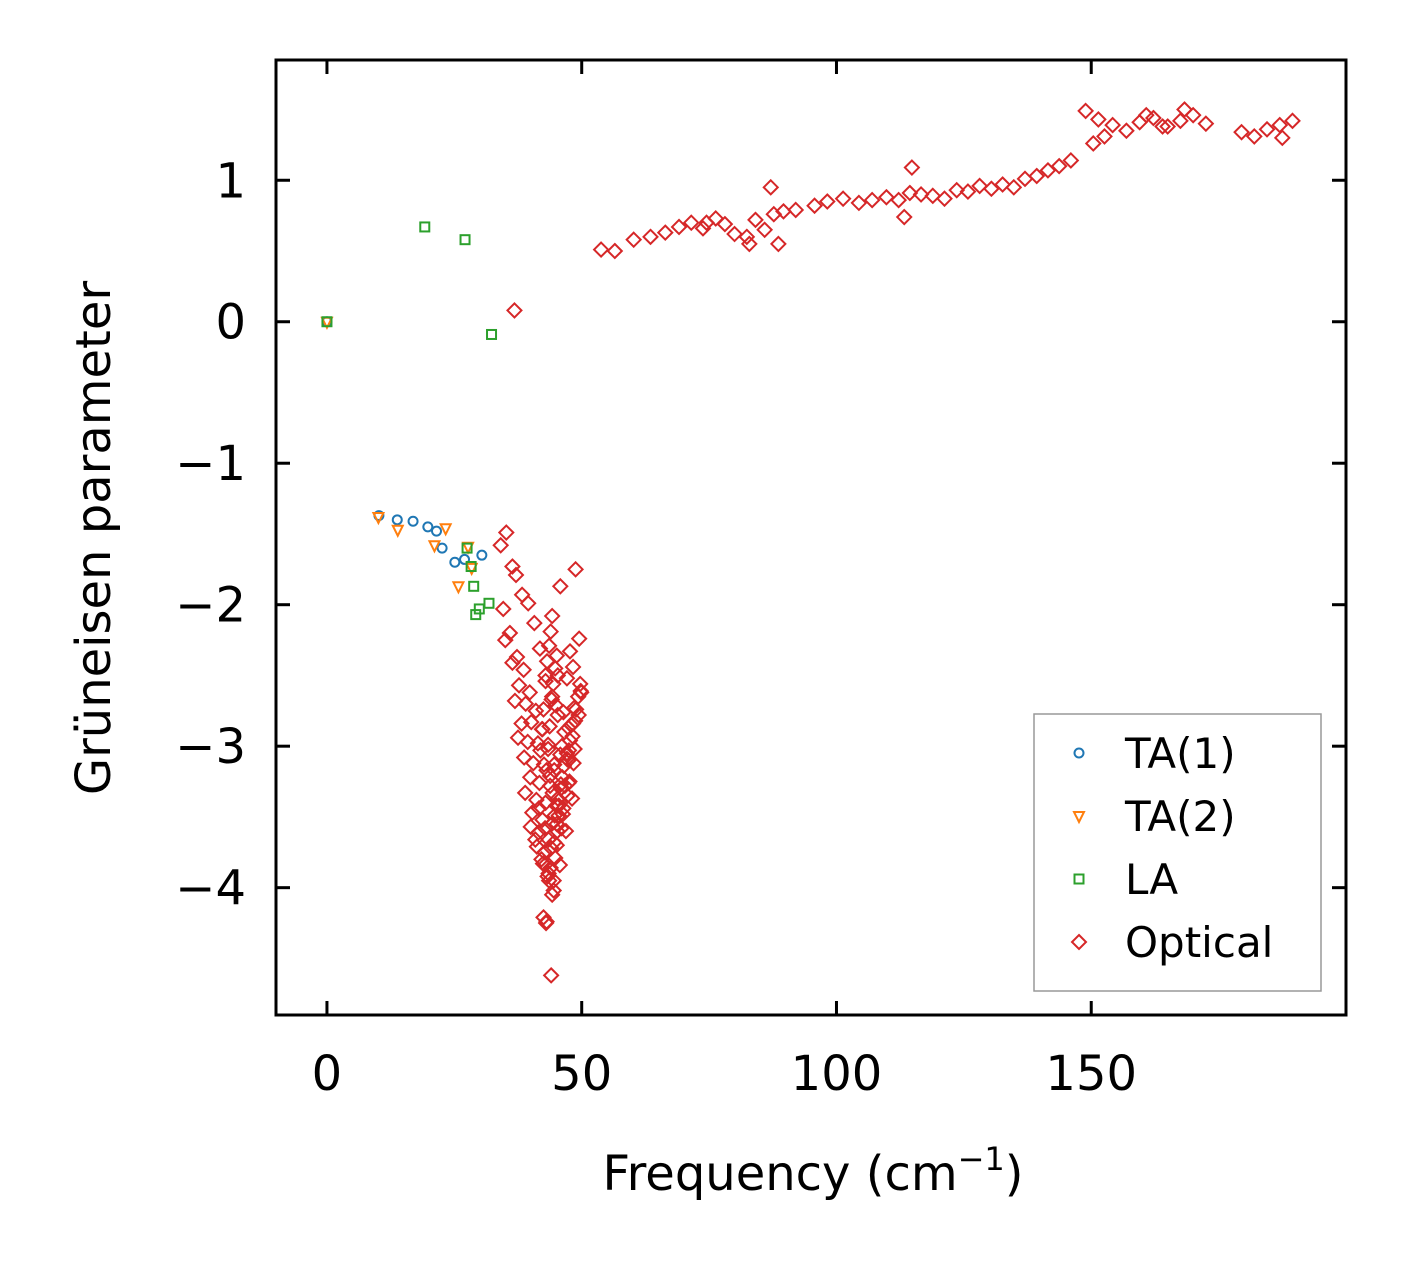 The image size is (1406, 1264). What do you see at coordinates (1177, 852) in the screenshot?
I see `legend: TA(1) TA(2) LA Optical` at bounding box center [1177, 852].